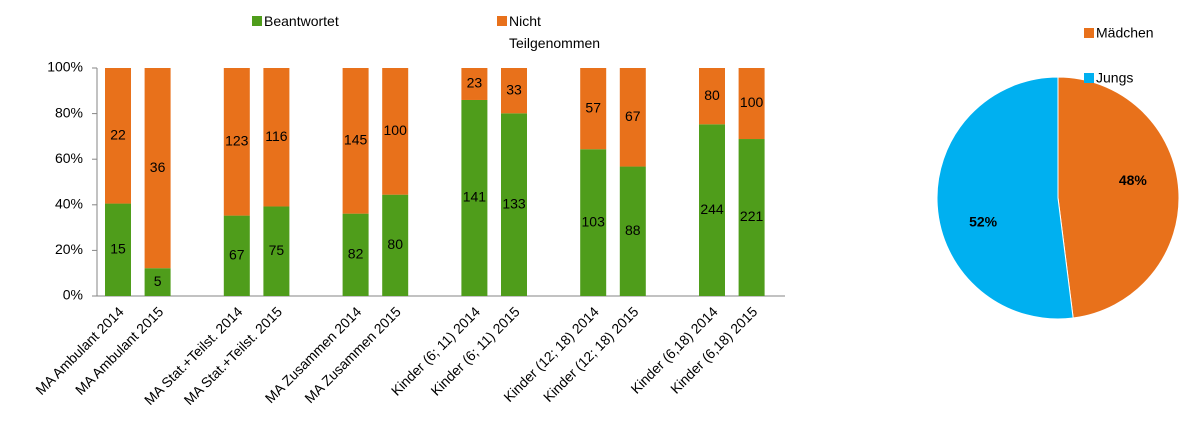 This screenshot has height=436, width=1204. I want to click on data-label: 5, so click(158, 281).